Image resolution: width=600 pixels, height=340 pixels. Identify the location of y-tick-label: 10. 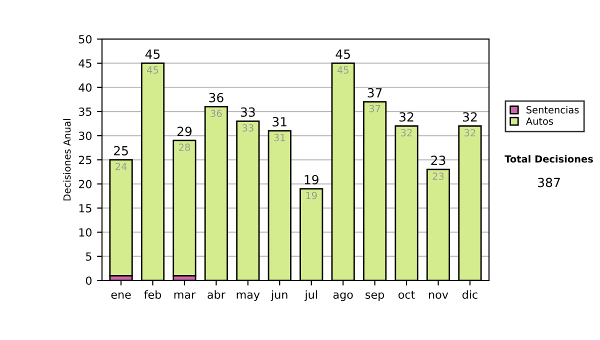
(85, 232).